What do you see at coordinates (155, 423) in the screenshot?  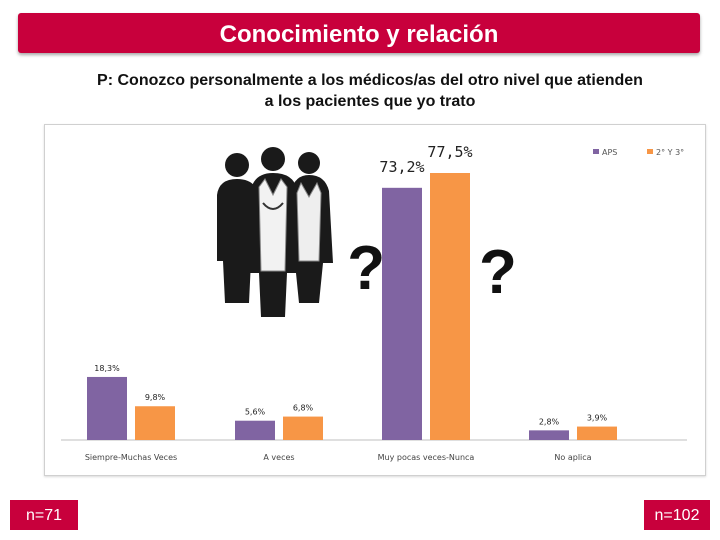 I see `bar-2-y-3-siempre-muchas-veces` at bounding box center [155, 423].